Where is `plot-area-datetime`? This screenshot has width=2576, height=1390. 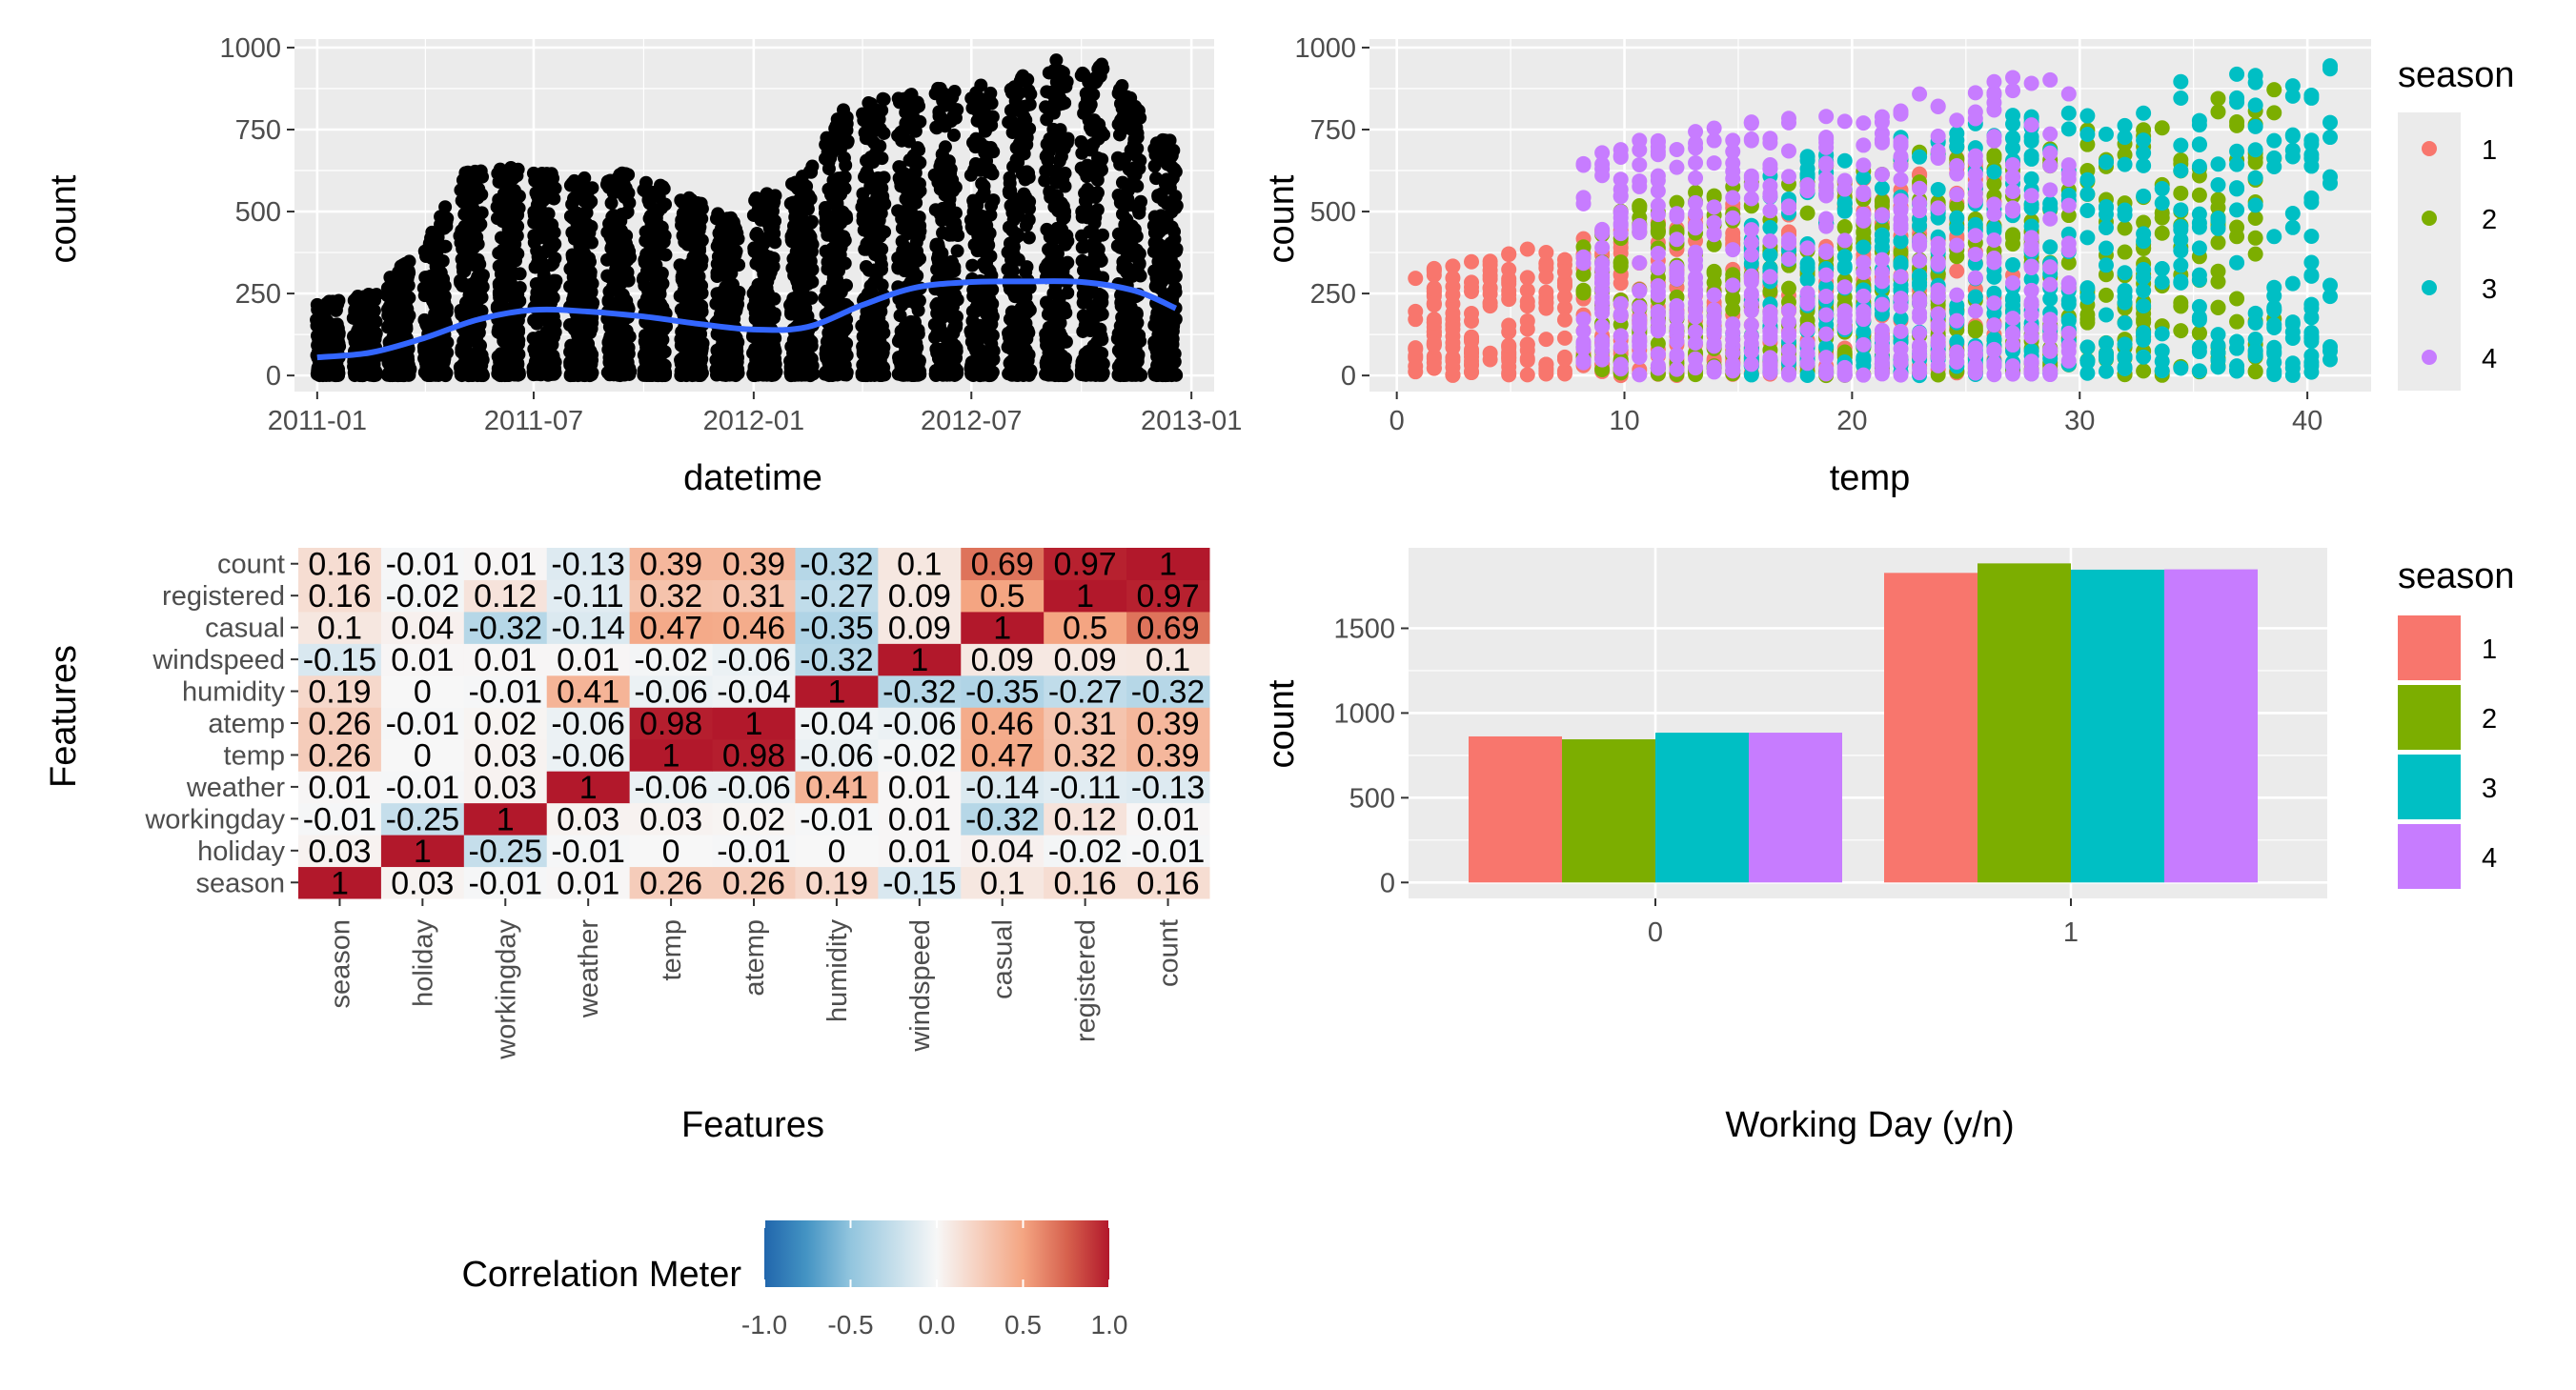 plot-area-datetime is located at coordinates (754, 215).